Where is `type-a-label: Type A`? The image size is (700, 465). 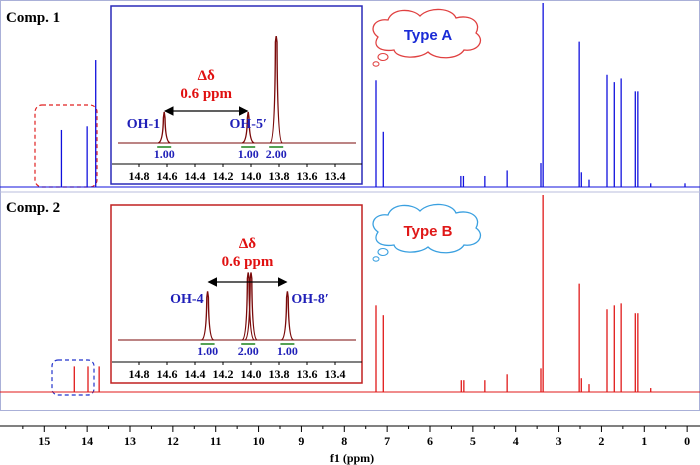 type-a-label: Type A is located at coordinates (428, 35).